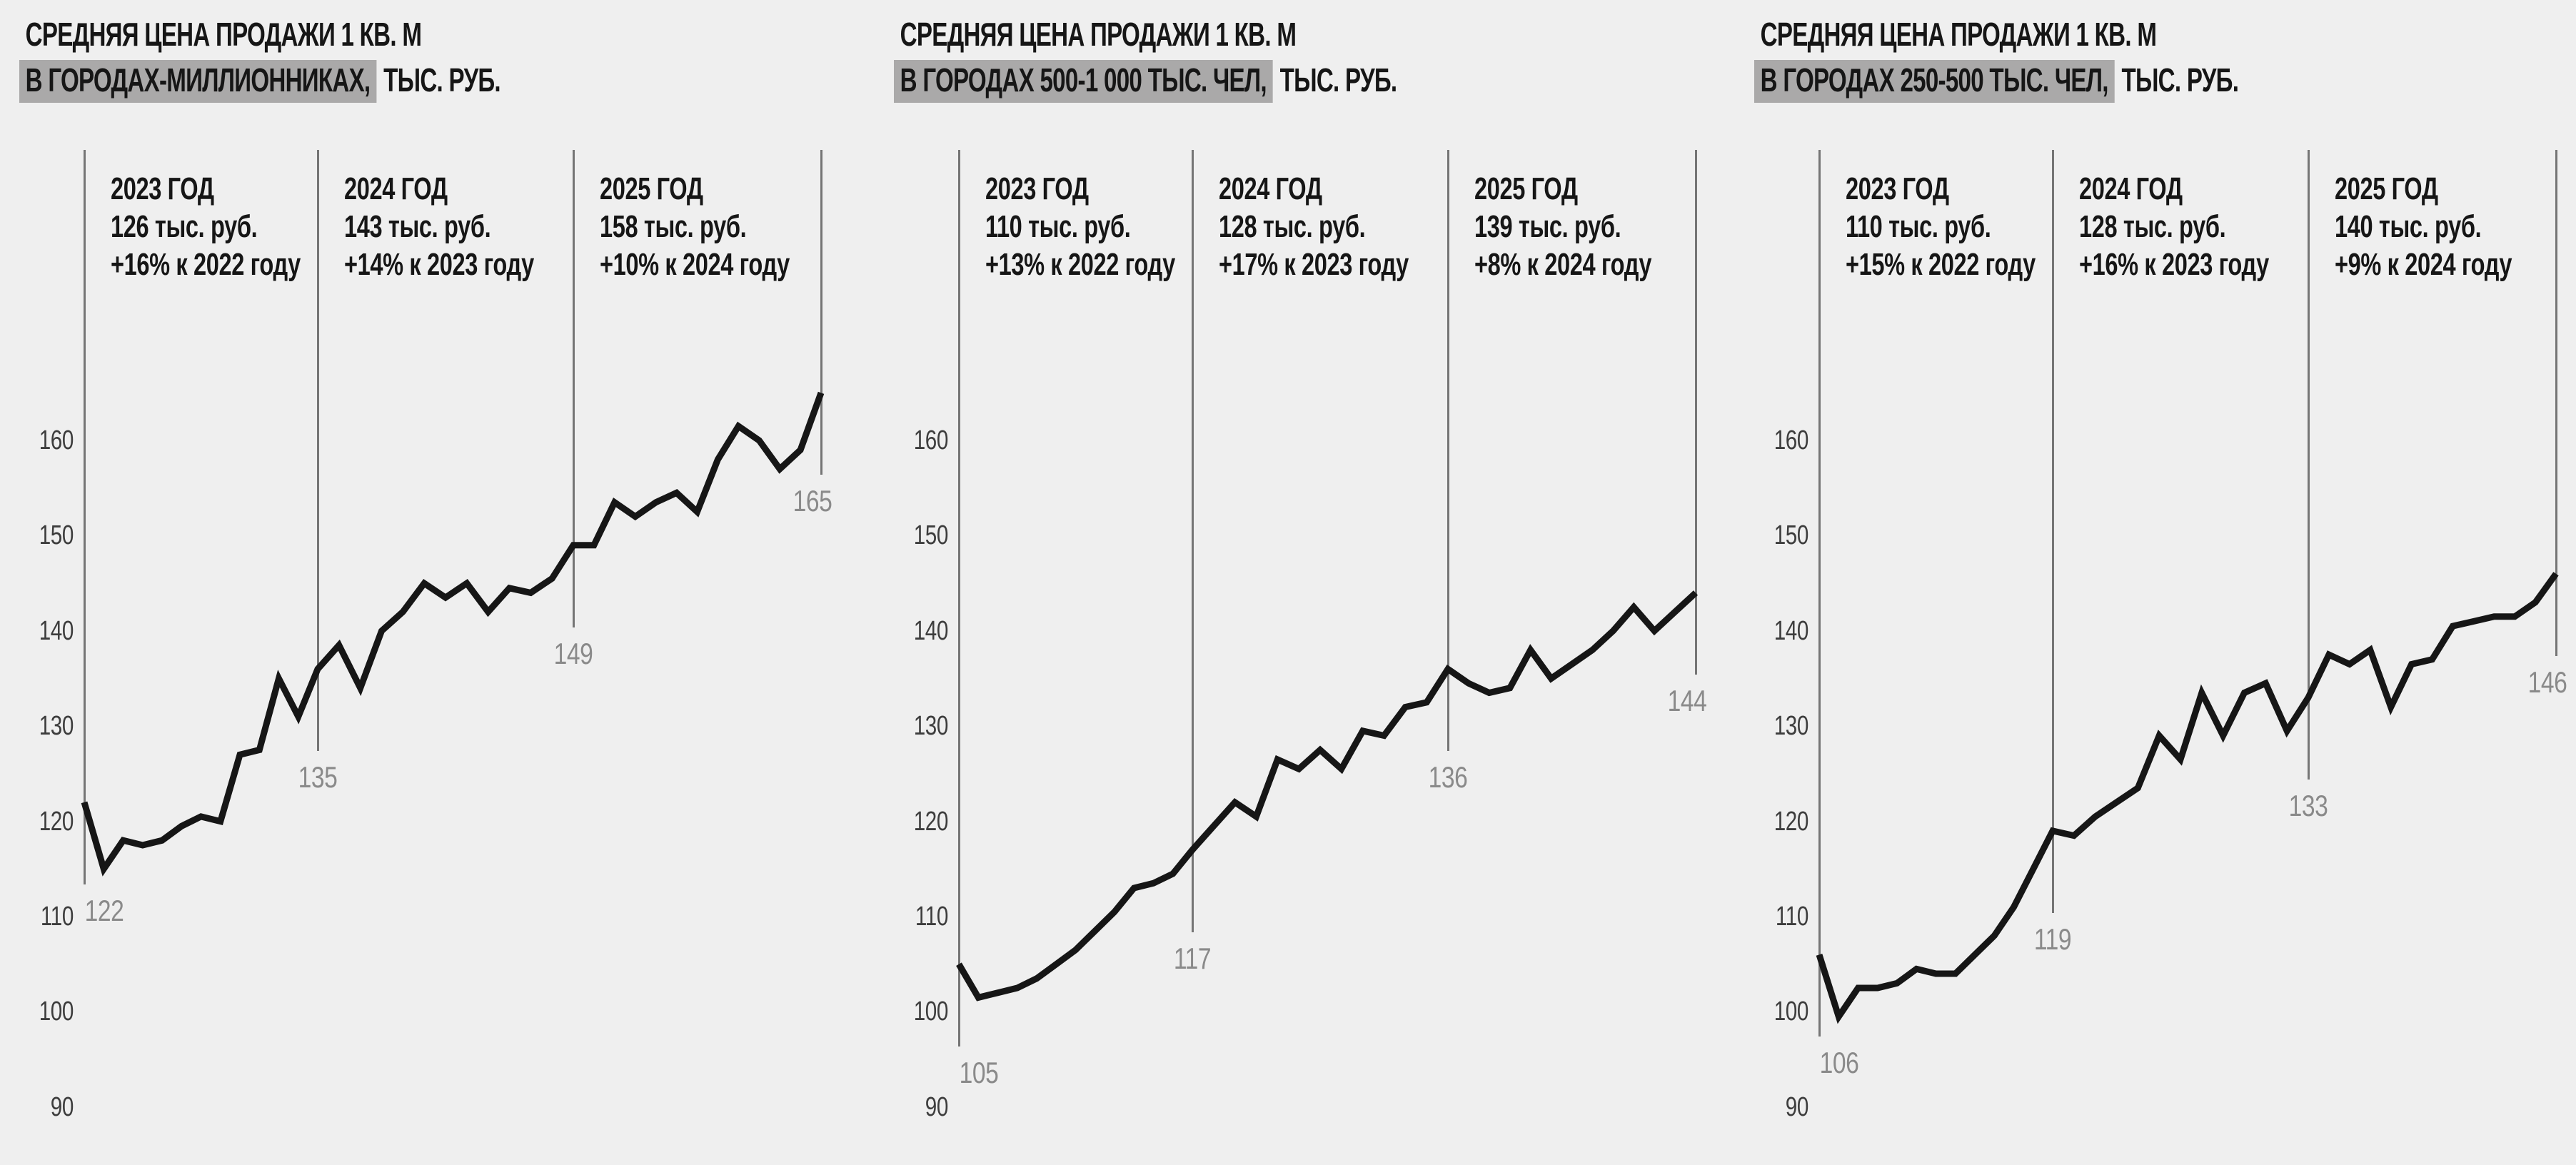 Image resolution: width=2576 pixels, height=1165 pixels. I want to click on annotation-2024: 2024 ГОД 128 тыс. руб. +16% к 2023 году, so click(2174, 226).